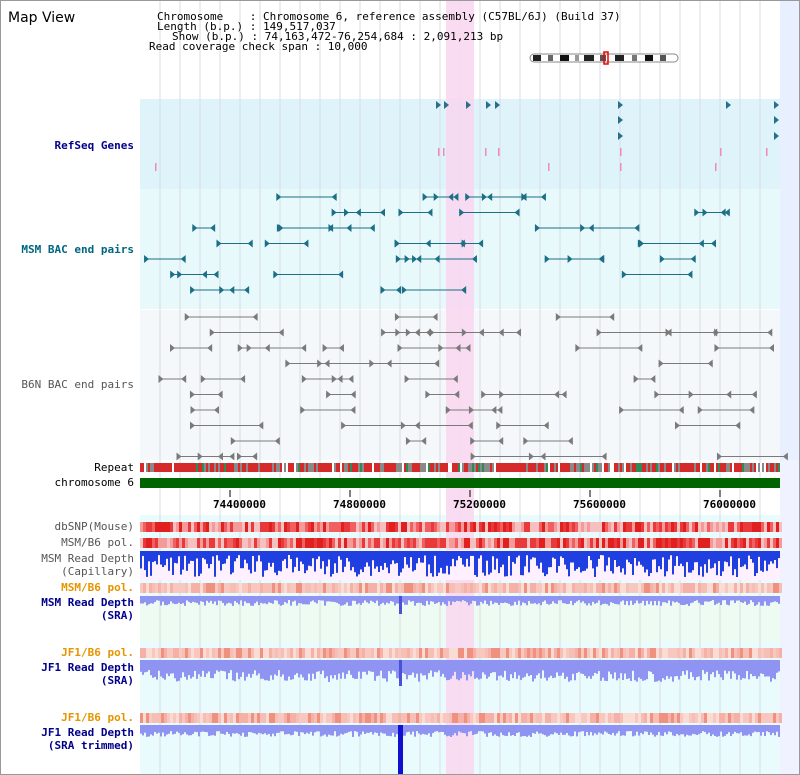 This screenshot has height=775, width=800. I want to click on track-label-dbsnp: dbSNP(Mouse), so click(94, 526).